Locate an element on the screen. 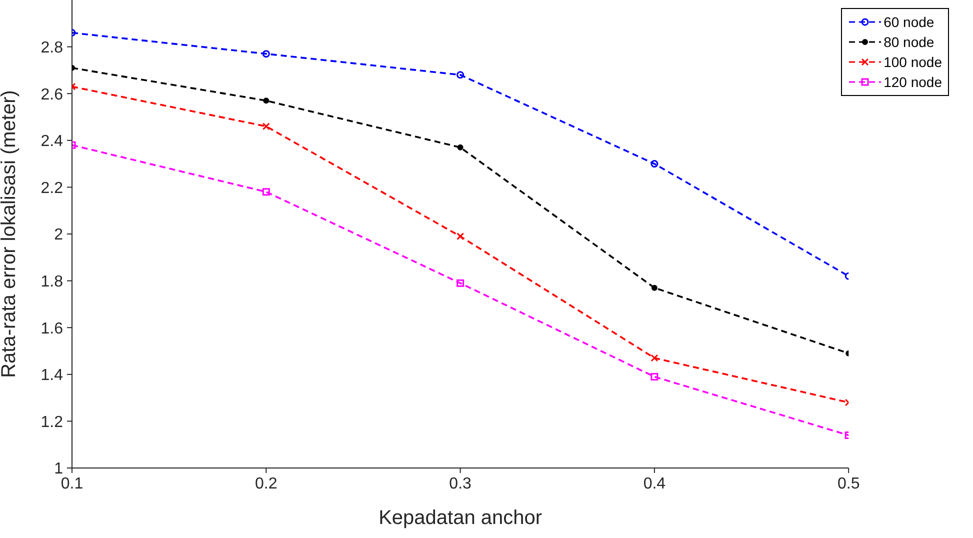  x-axis-title: Kepadatan anchor is located at coordinates (460, 518).